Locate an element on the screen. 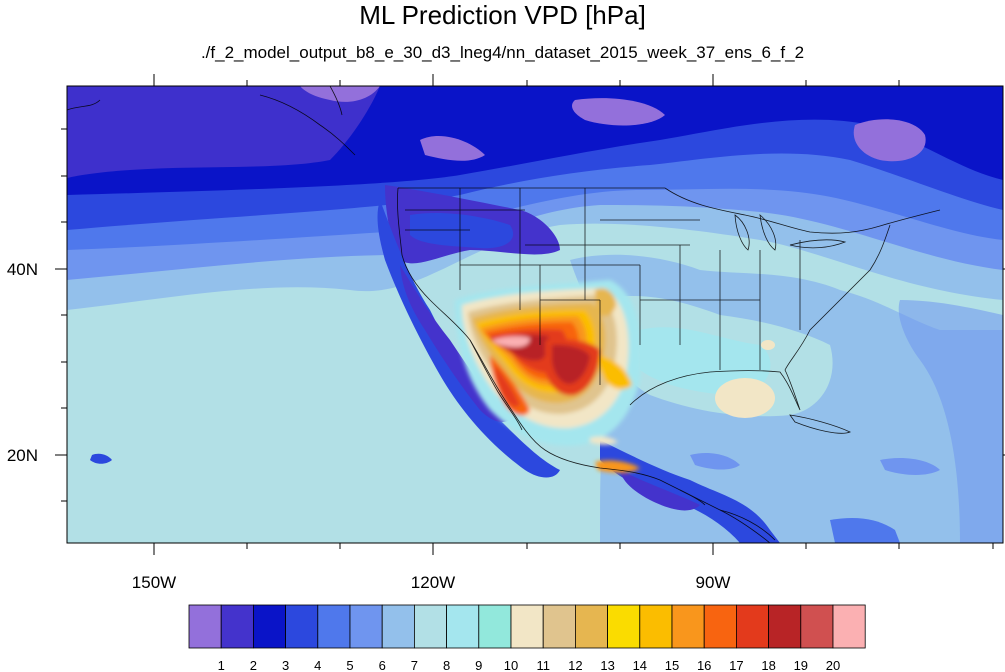 The height and width of the screenshot is (672, 1005). colorbar-label: 13 is located at coordinates (607, 665).